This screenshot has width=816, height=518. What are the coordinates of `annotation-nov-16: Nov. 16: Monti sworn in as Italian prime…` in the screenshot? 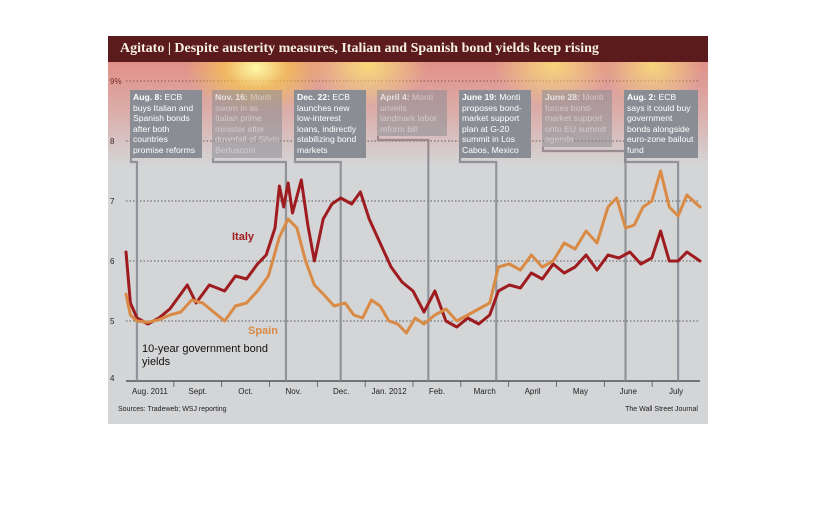 It's located at (247, 124).